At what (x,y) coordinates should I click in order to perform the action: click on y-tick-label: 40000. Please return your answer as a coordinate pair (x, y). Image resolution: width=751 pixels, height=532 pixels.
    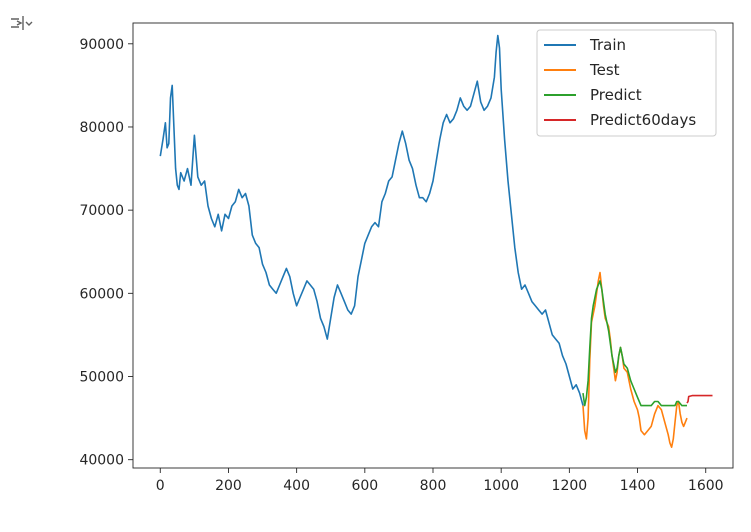
    Looking at the image, I should click on (101, 461).